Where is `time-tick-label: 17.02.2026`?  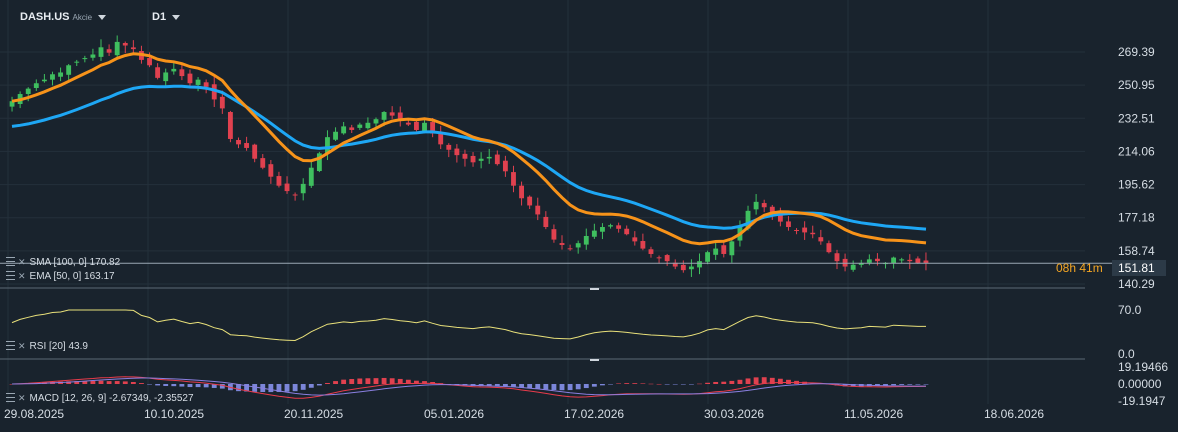
time-tick-label: 17.02.2026 is located at coordinates (594, 414).